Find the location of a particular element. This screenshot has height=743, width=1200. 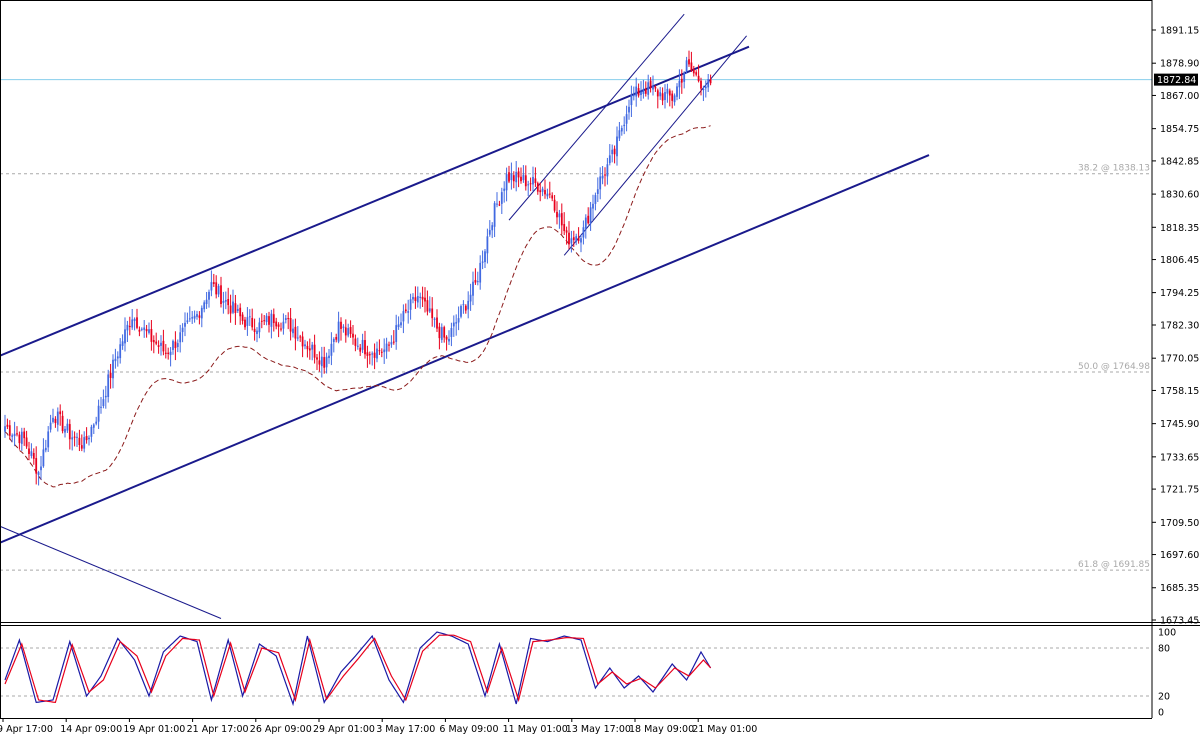

price-tick-label: 1733.65 is located at coordinates (1179, 457).